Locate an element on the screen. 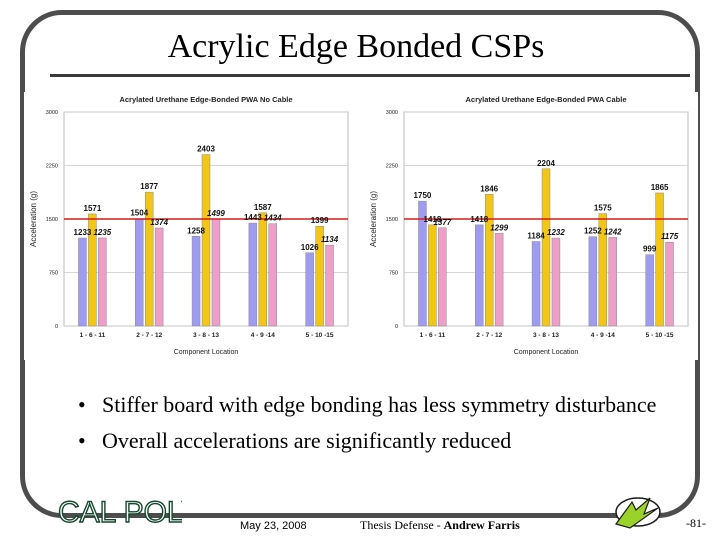 This screenshot has height=540, width=720. footer-author: Andrew Farris is located at coordinates (481, 525).